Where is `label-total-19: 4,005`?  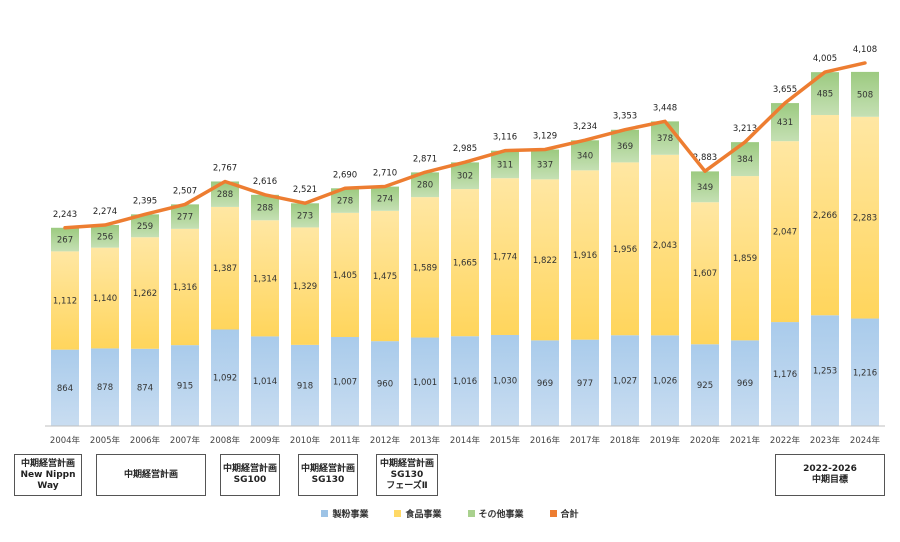 label-total-19: 4,005 is located at coordinates (825, 59).